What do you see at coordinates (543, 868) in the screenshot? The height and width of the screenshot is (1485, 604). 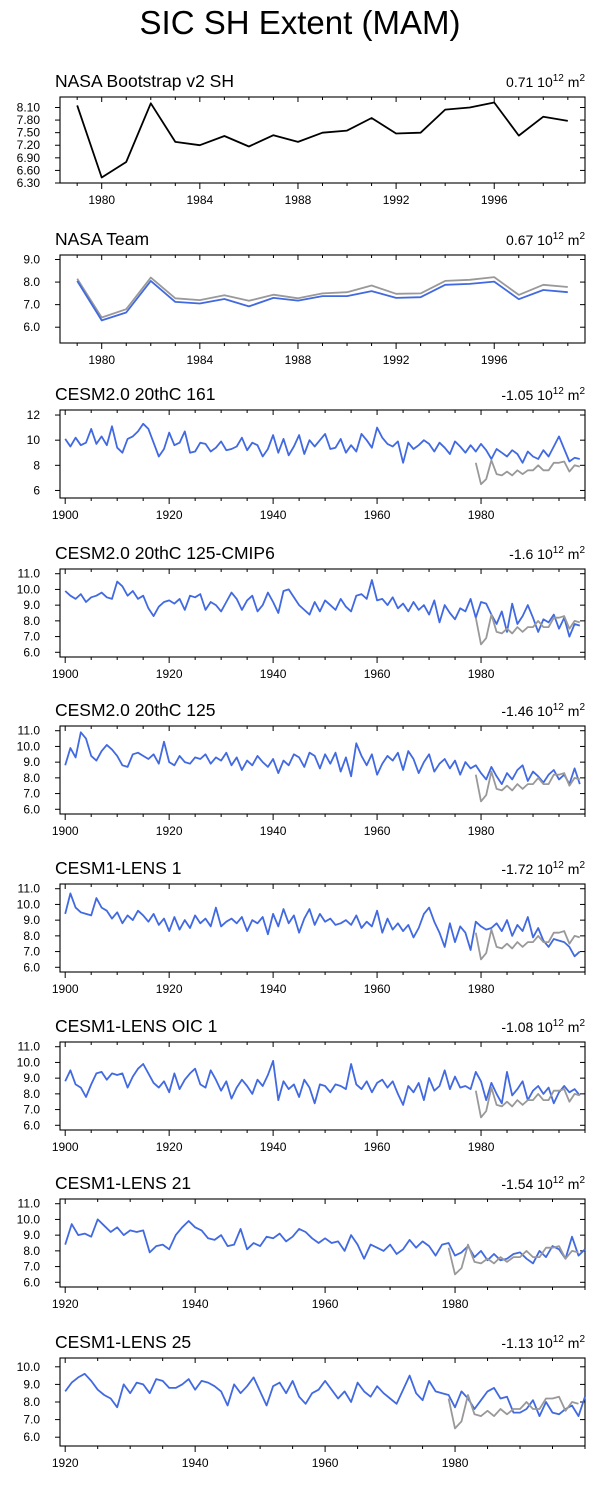 I see `trend-label: -1.72 1012 m2` at bounding box center [543, 868].